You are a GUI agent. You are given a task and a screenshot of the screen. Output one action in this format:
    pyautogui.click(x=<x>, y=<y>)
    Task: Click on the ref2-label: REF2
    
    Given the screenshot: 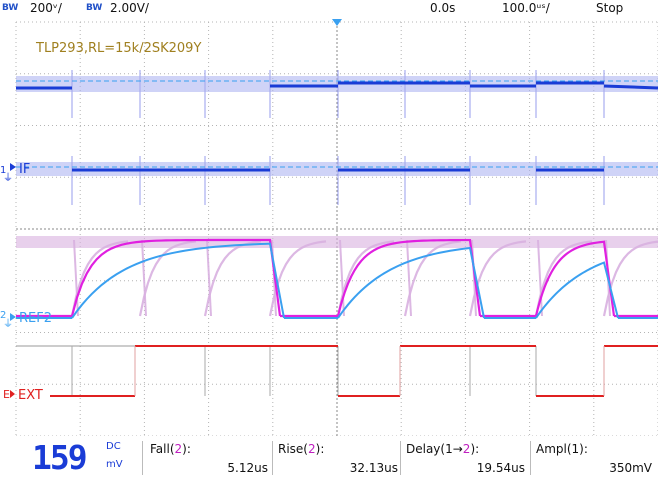 What is the action you would take?
    pyautogui.click(x=35, y=318)
    